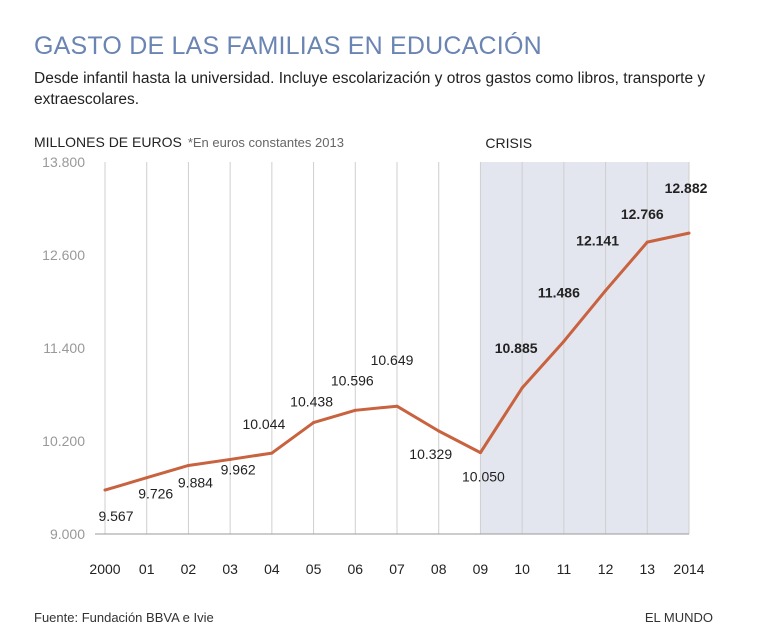 The image size is (763, 641). What do you see at coordinates (311, 402) in the screenshot?
I see `data-label: 10.438` at bounding box center [311, 402].